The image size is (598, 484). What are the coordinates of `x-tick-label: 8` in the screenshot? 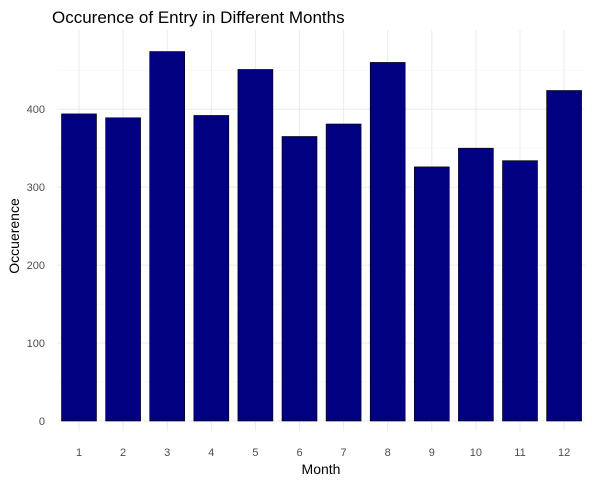 It's located at (388, 453).